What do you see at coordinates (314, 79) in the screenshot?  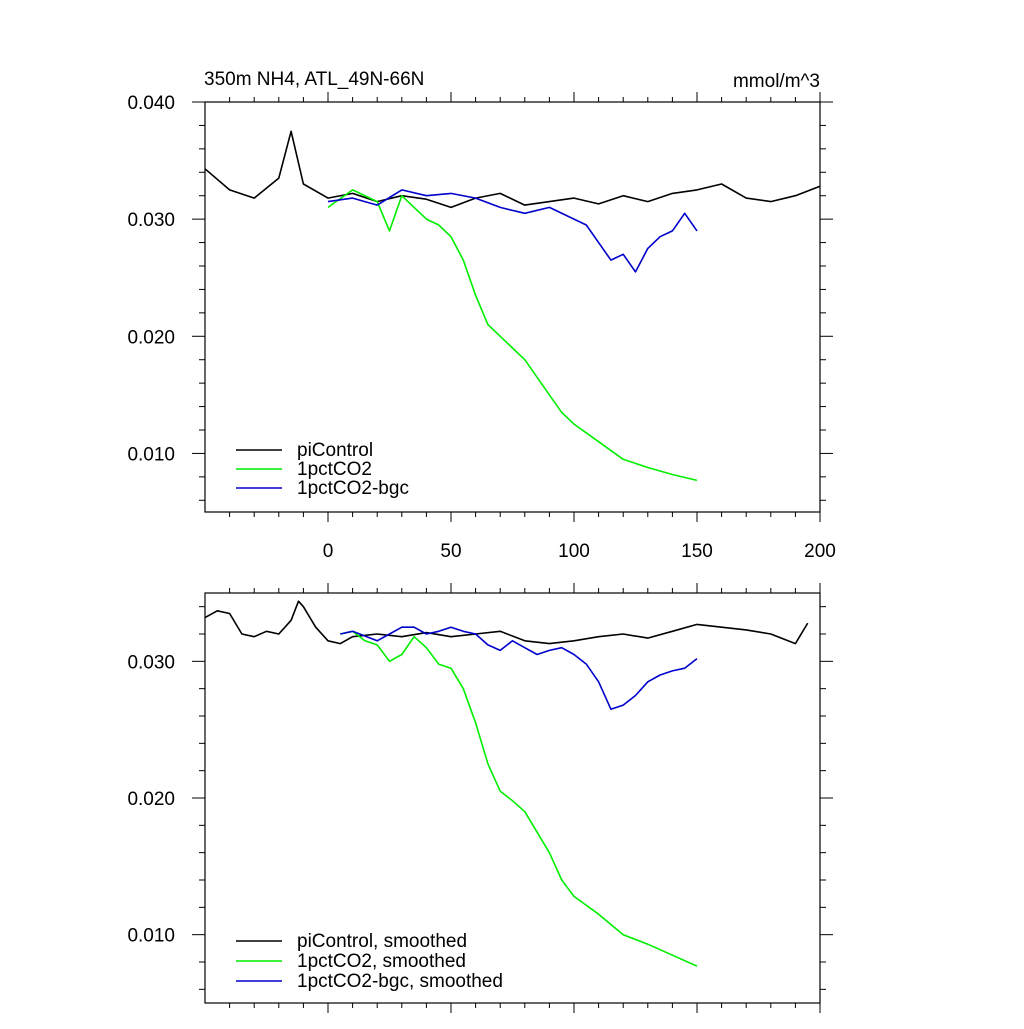 I see `panel-title: 350m NH4, ATL_49N-66N` at bounding box center [314, 79].